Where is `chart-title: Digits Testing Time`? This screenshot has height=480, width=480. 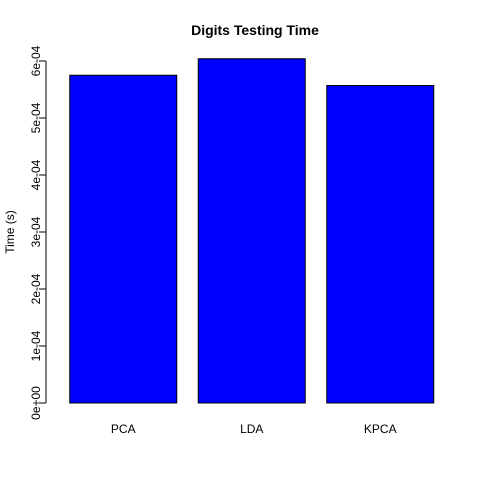
chart-title: Digits Testing Time is located at coordinates (255, 30).